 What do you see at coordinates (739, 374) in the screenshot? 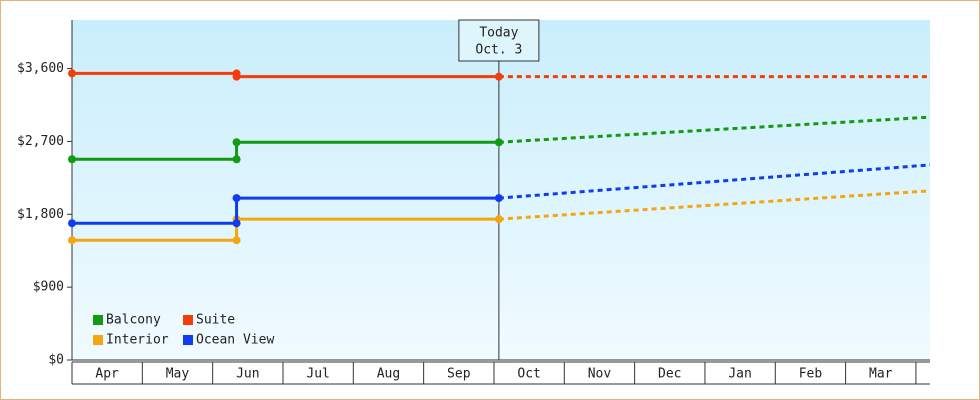
I see `x-tick-label: Jan` at bounding box center [739, 374].